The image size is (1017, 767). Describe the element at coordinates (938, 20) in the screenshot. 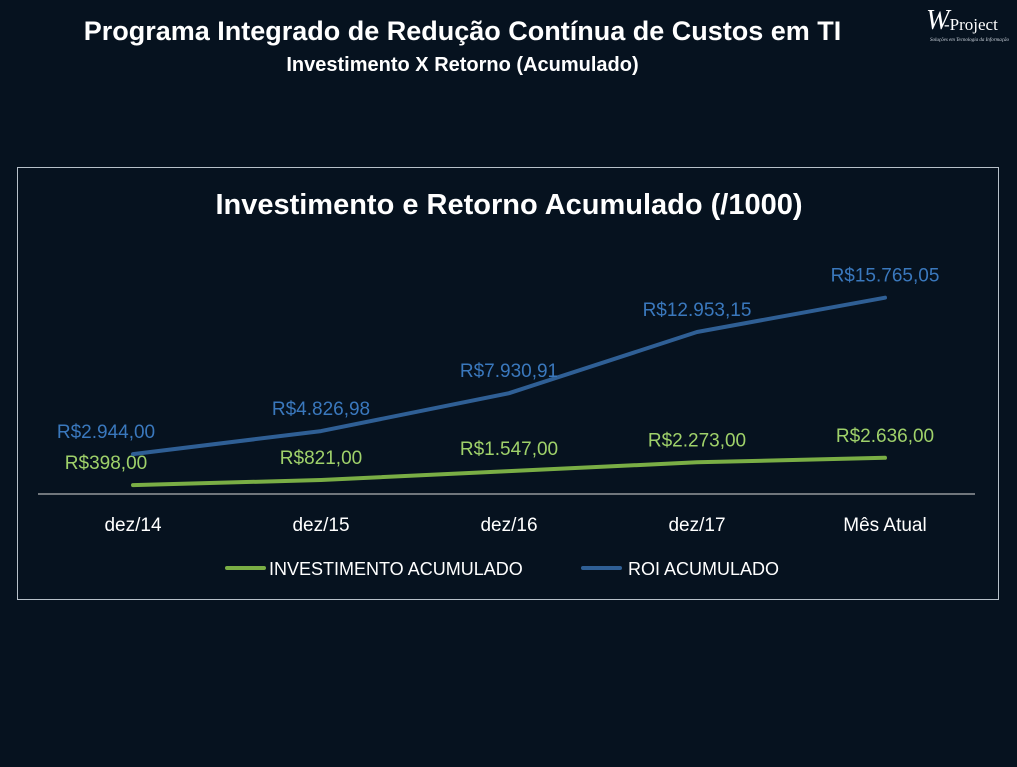

I see `logo-w-mark: W` at that location.